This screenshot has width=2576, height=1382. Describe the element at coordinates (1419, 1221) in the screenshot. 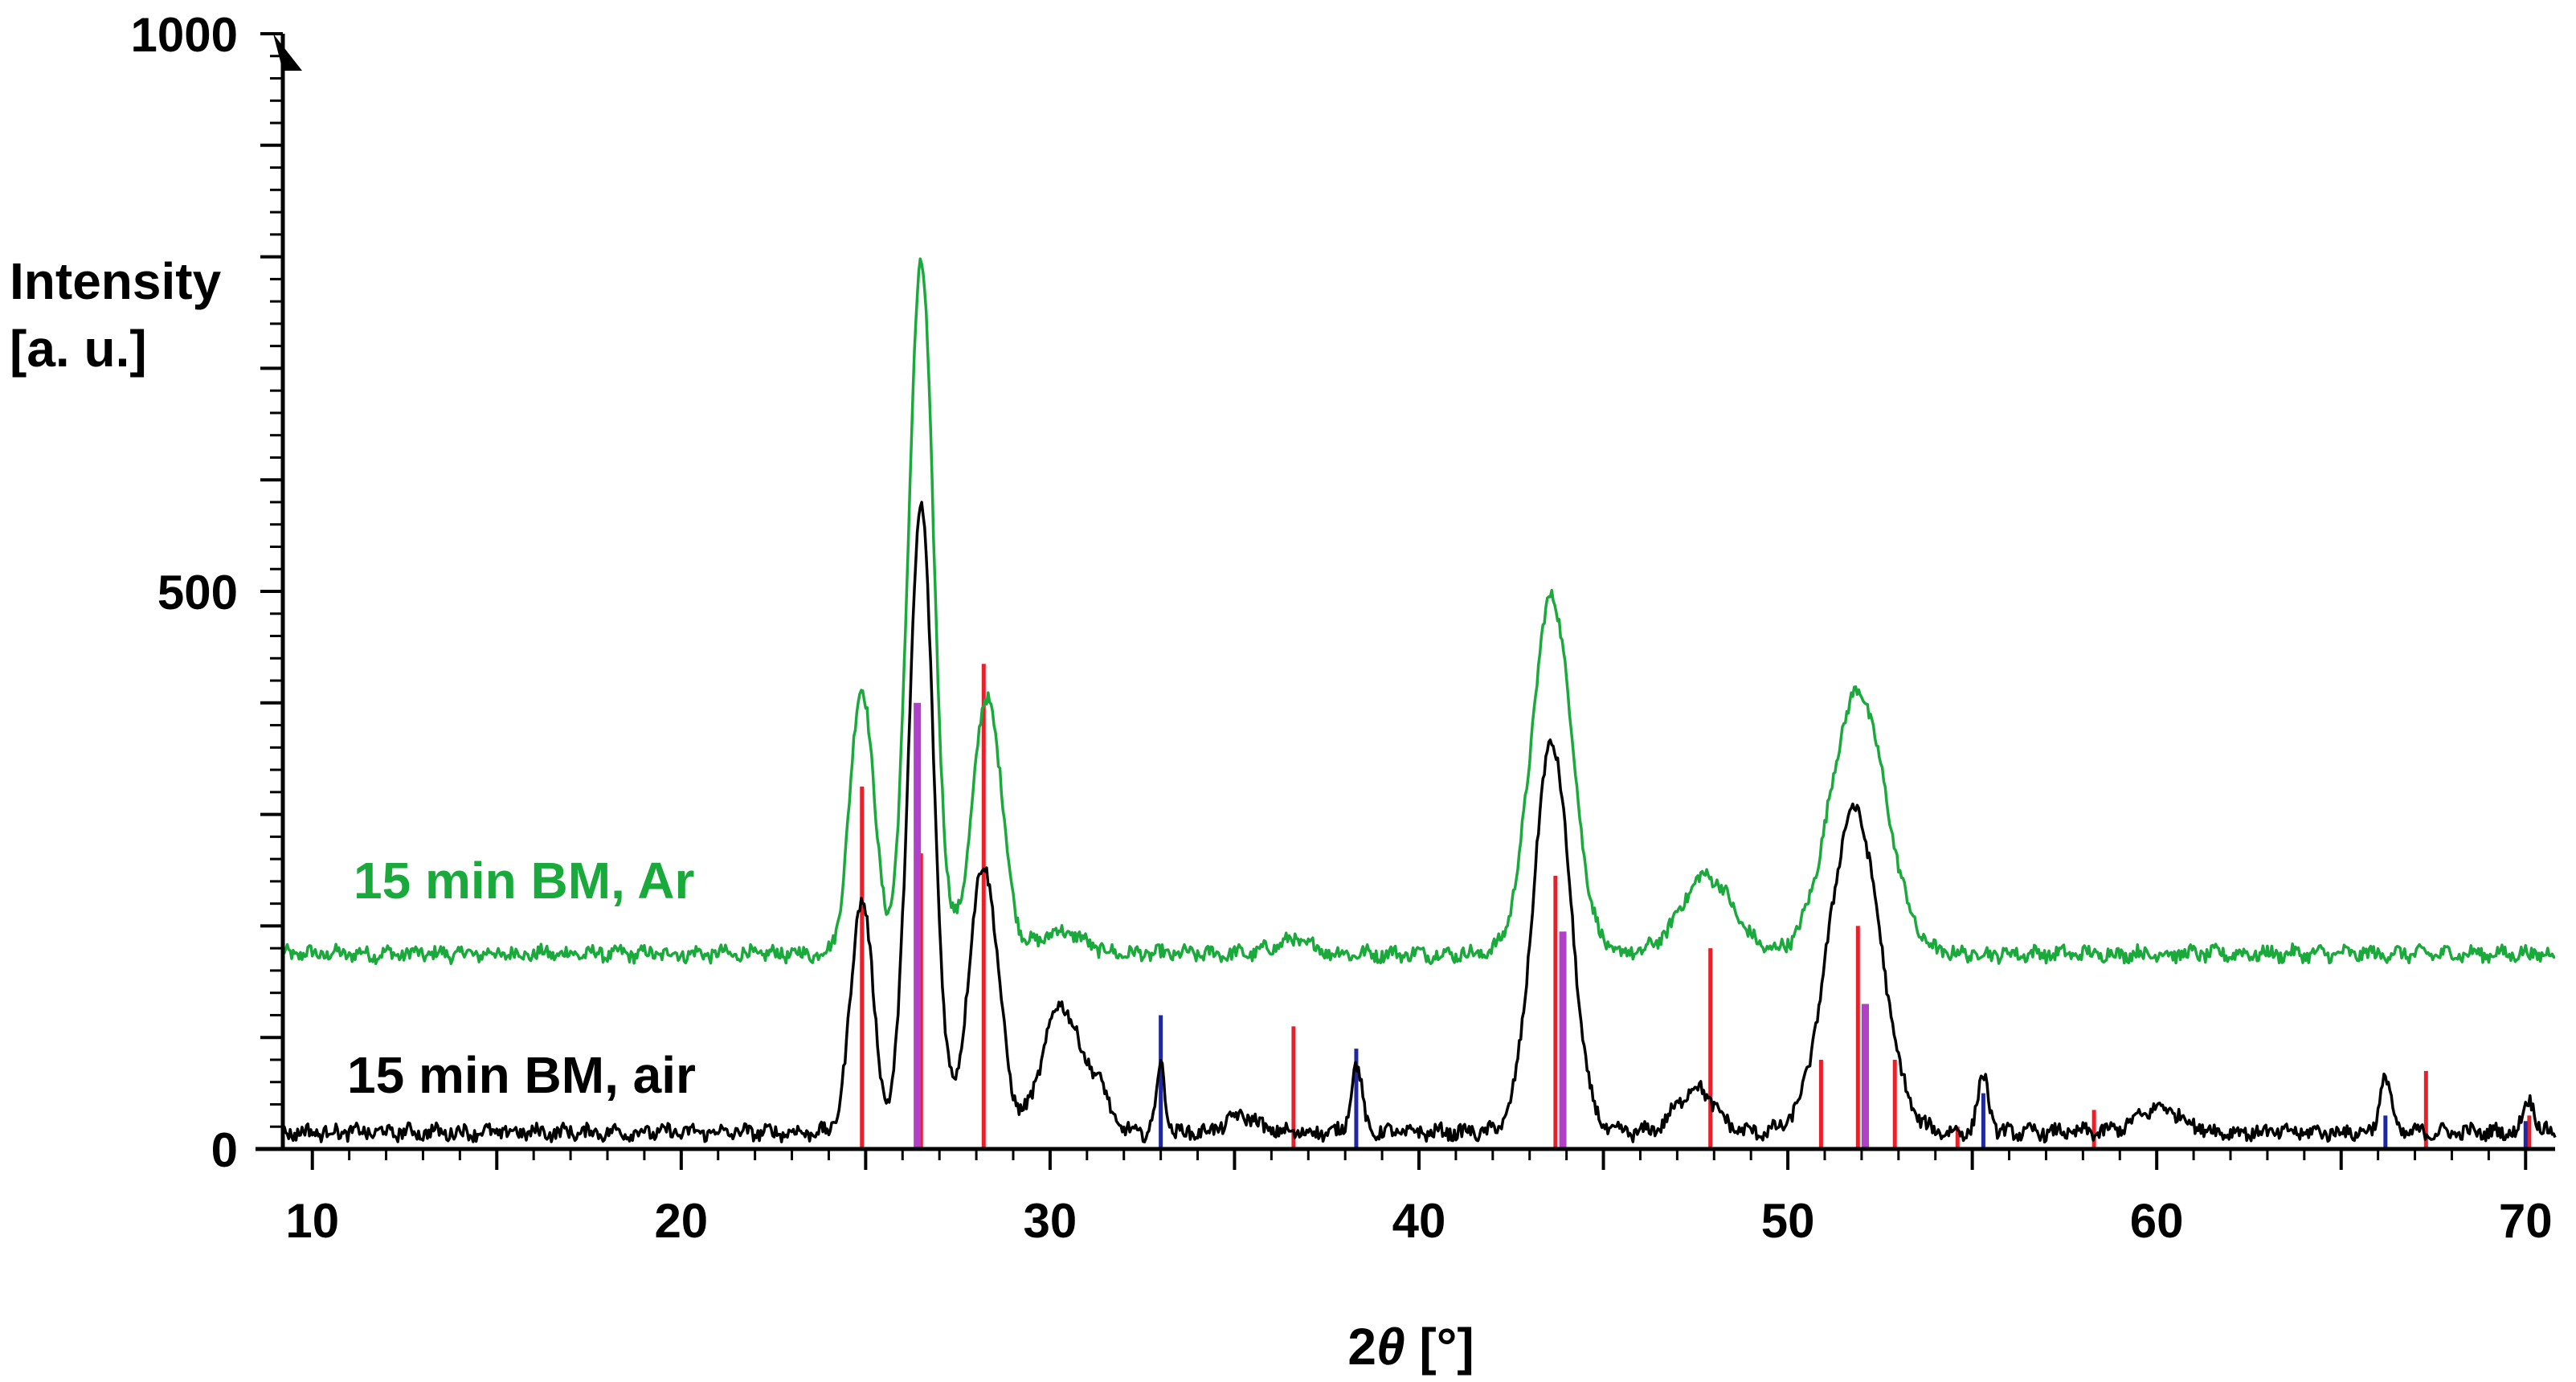

I see `x-tick-label: 40` at that location.